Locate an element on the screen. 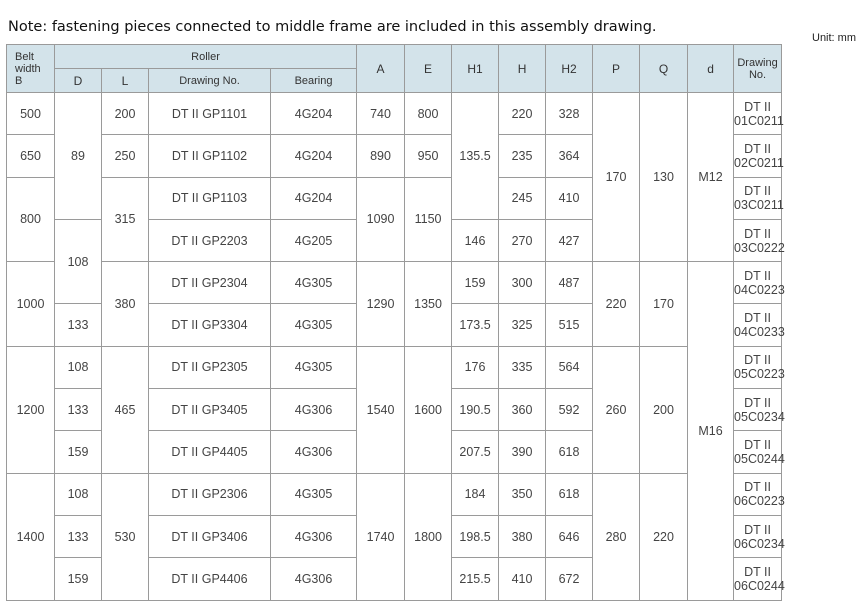 The image size is (862, 606). cell-roller-drawing-no: DT II GP1102 is located at coordinates (209, 156).